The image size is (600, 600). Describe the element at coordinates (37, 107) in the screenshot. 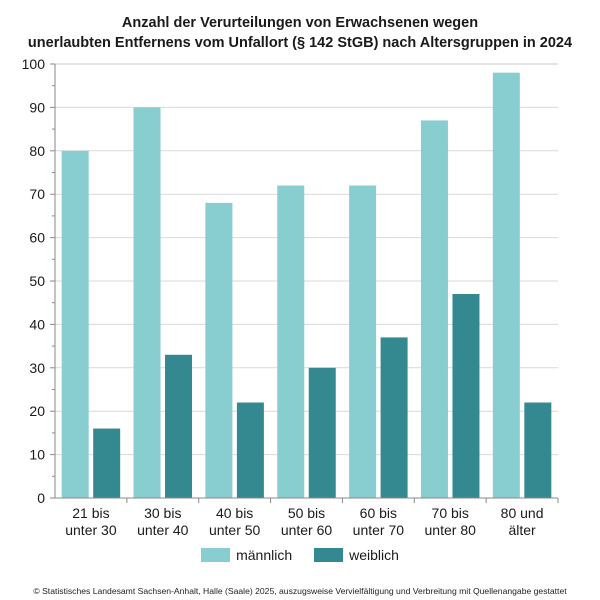

I see `y-tick-label: 90` at that location.